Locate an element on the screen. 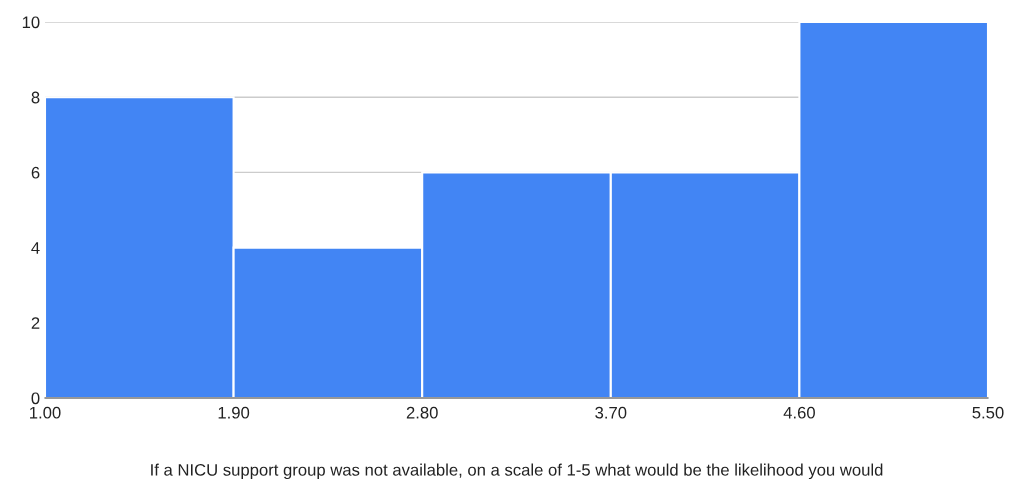 This screenshot has width=1011, height=486. x-tick-label: 4.60 is located at coordinates (799, 412).